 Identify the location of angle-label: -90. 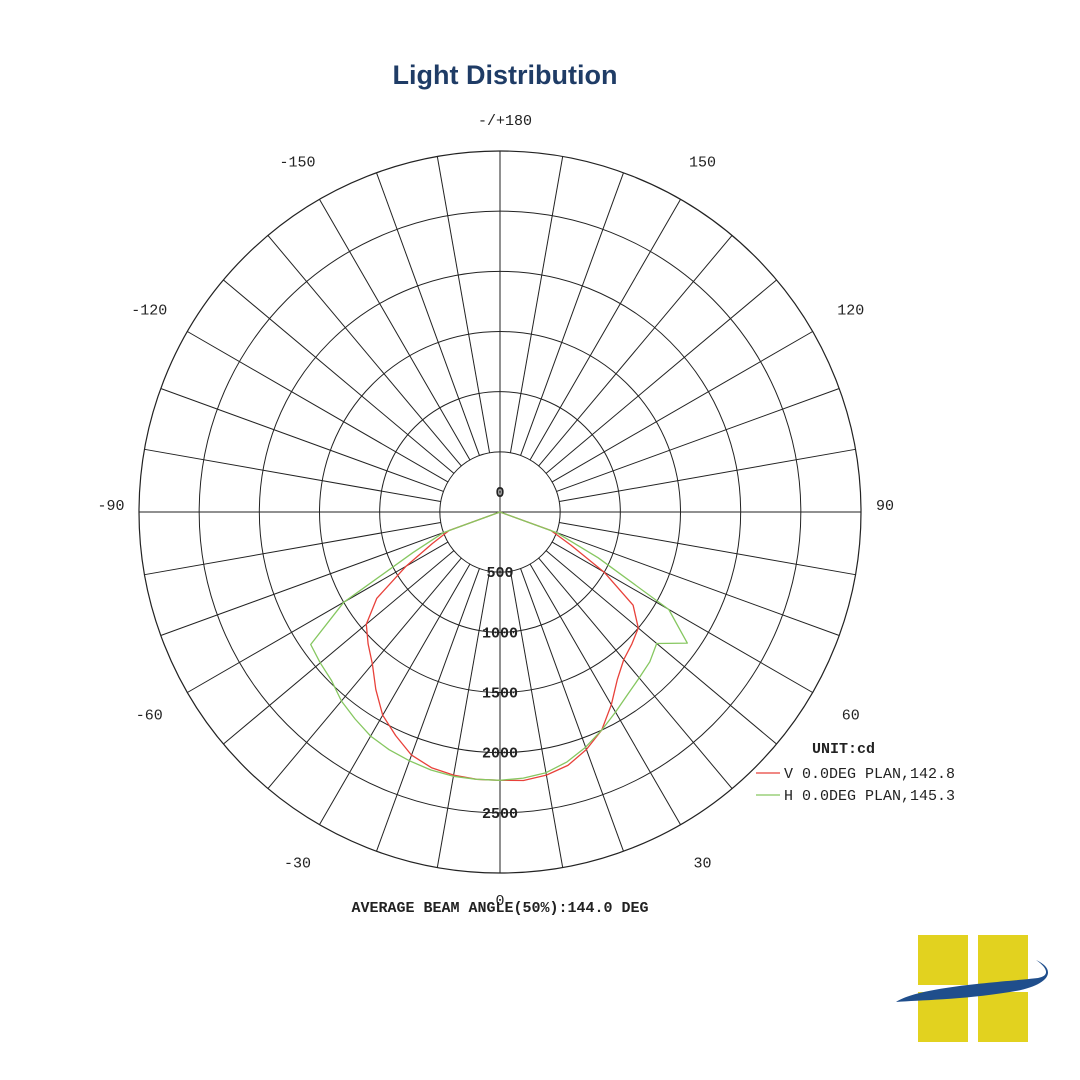
(110, 506).